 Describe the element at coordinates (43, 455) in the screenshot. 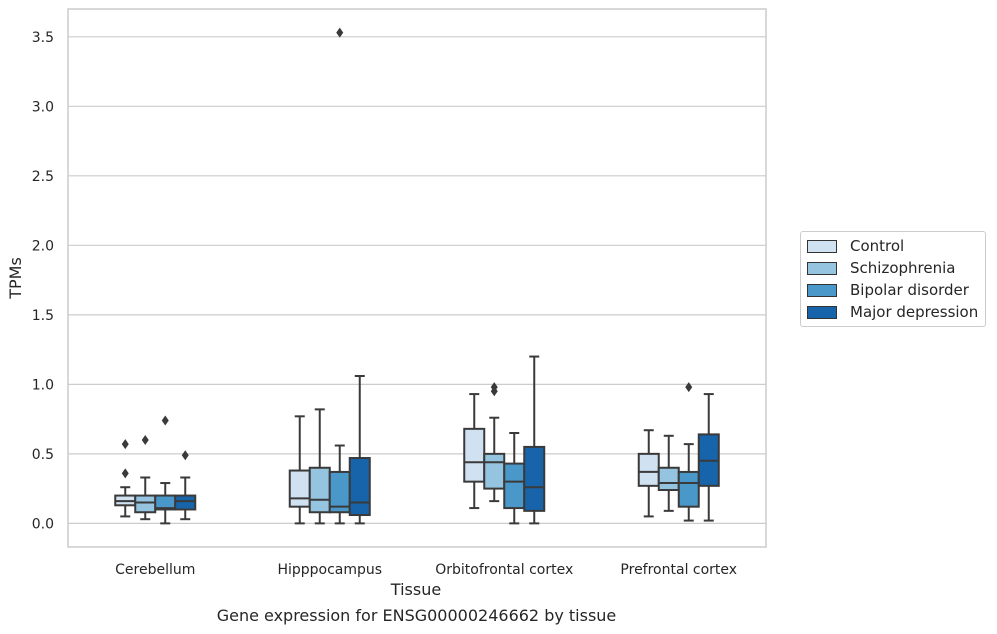

I see `y-tick-label: 0.5` at that location.